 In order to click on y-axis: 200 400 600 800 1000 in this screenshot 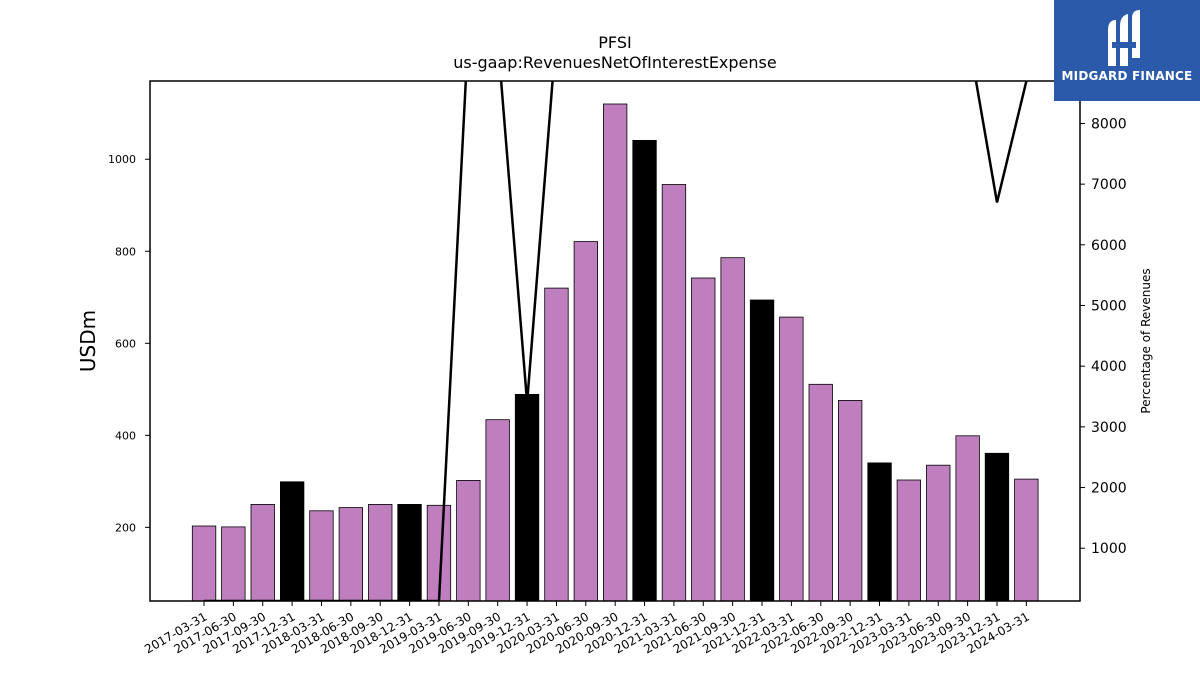, I will do `click(129, 343)`.